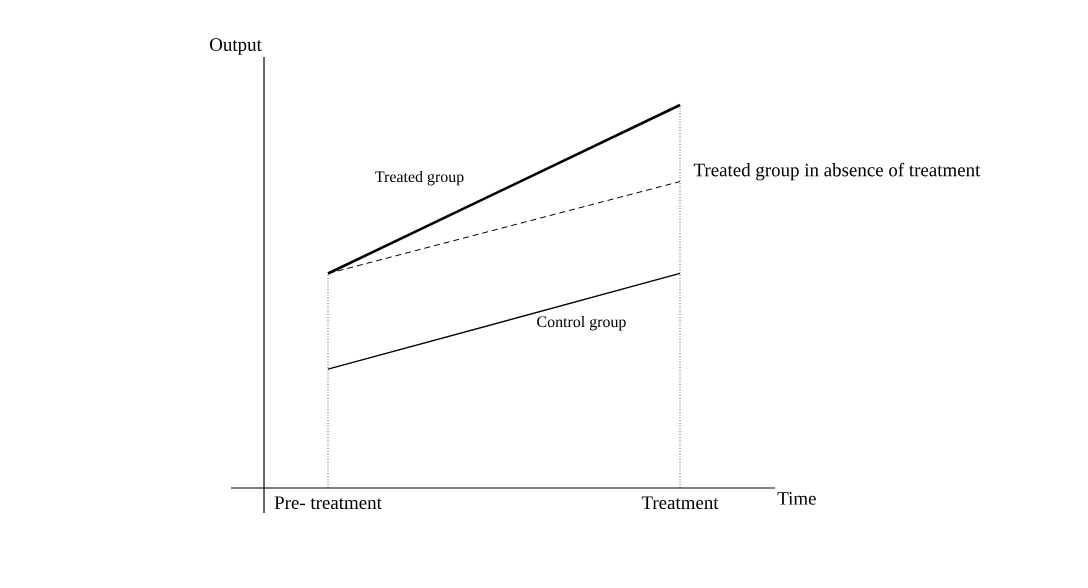 The width and height of the screenshot is (1088, 588). What do you see at coordinates (236, 46) in the screenshot?
I see `y-axis-title: Output` at bounding box center [236, 46].